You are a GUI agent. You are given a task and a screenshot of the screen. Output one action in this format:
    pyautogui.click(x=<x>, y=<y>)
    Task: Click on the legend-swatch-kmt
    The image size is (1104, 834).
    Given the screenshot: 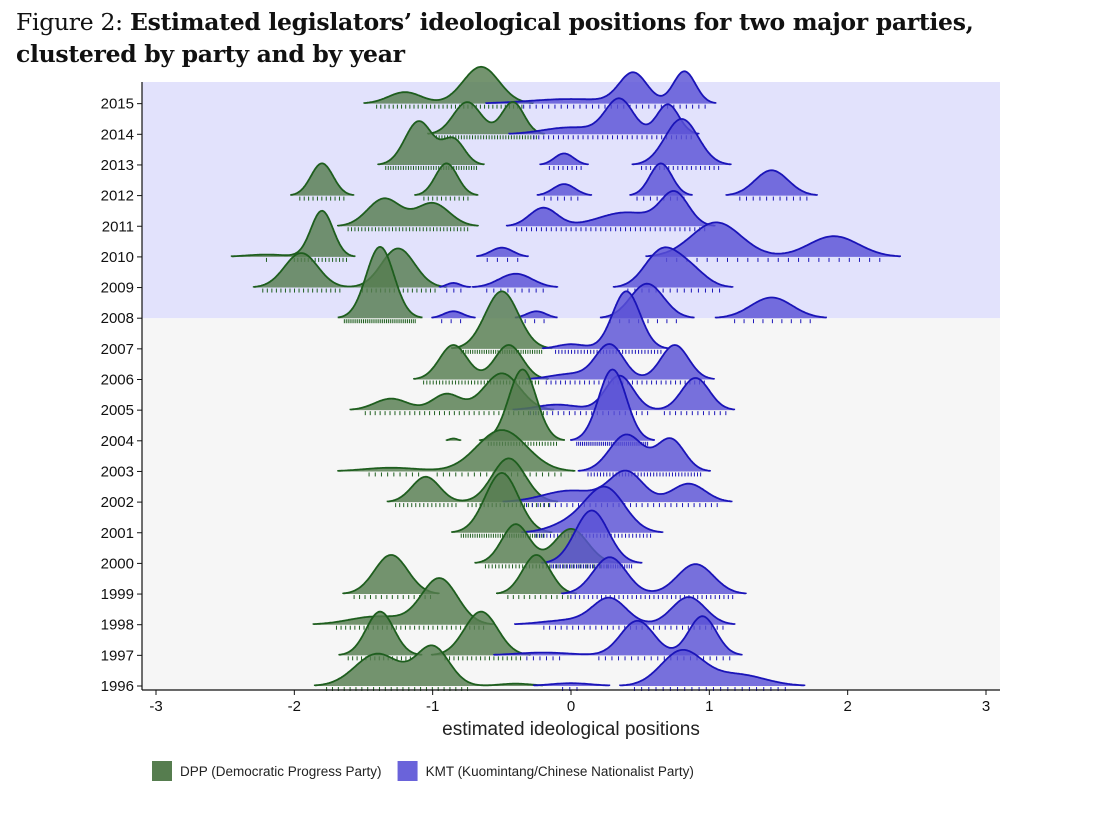 What is the action you would take?
    pyautogui.click(x=407, y=771)
    